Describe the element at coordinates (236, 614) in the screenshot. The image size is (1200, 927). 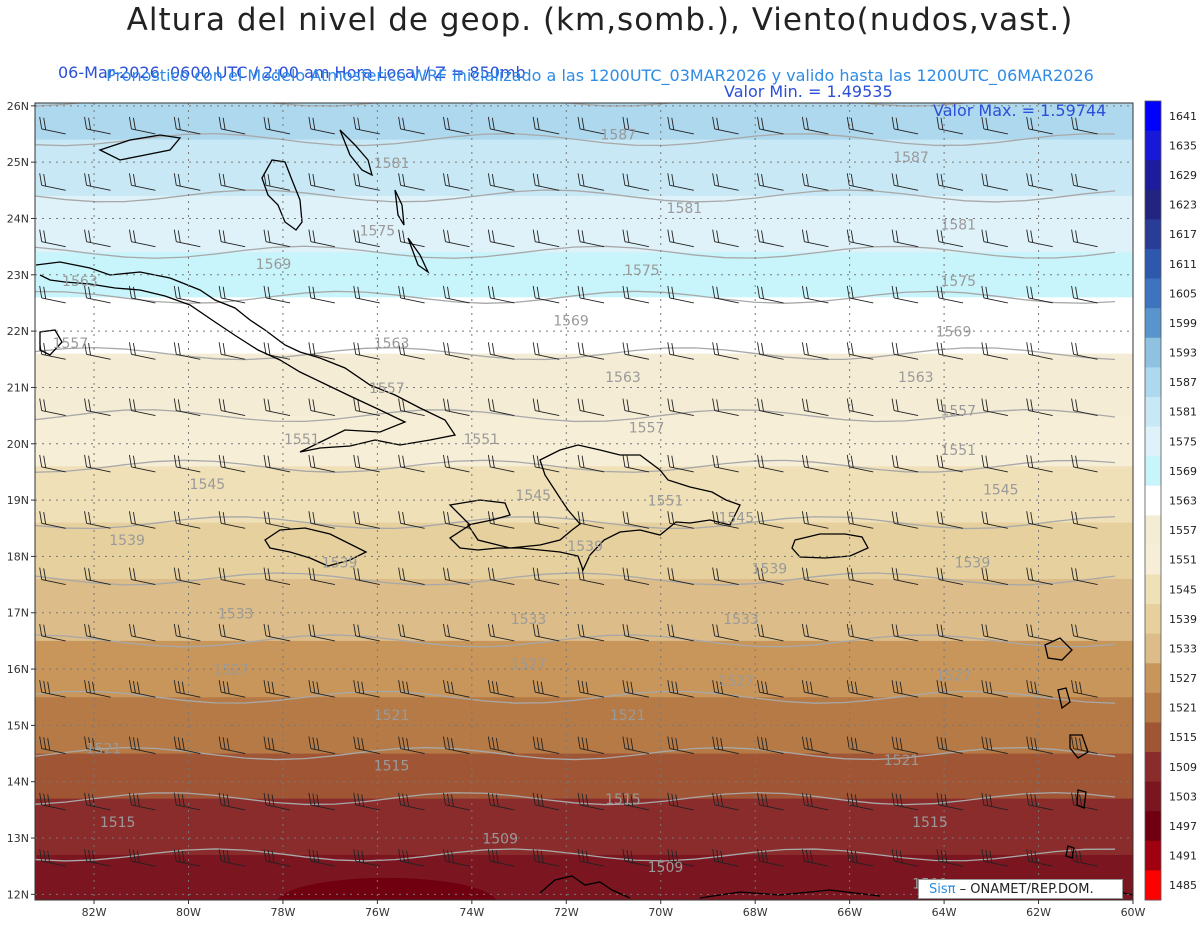
I see `contour-label: 1533` at that location.